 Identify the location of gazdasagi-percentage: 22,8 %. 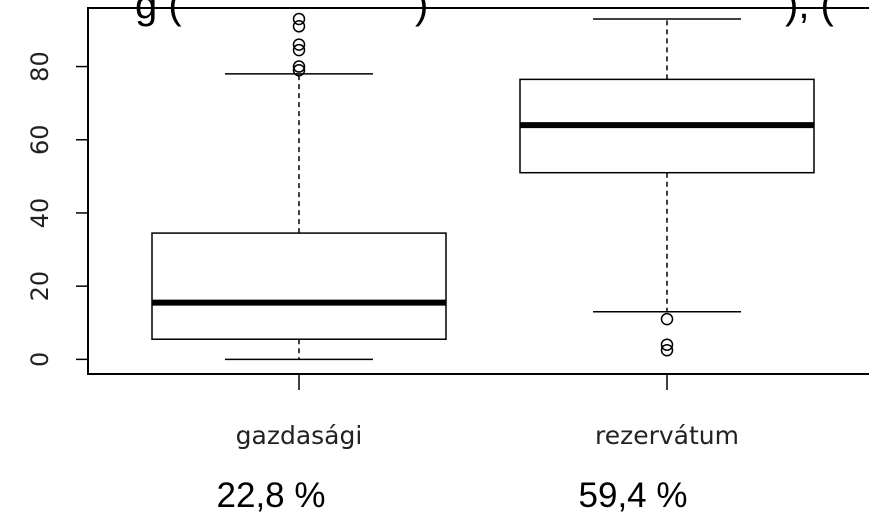
(271, 495).